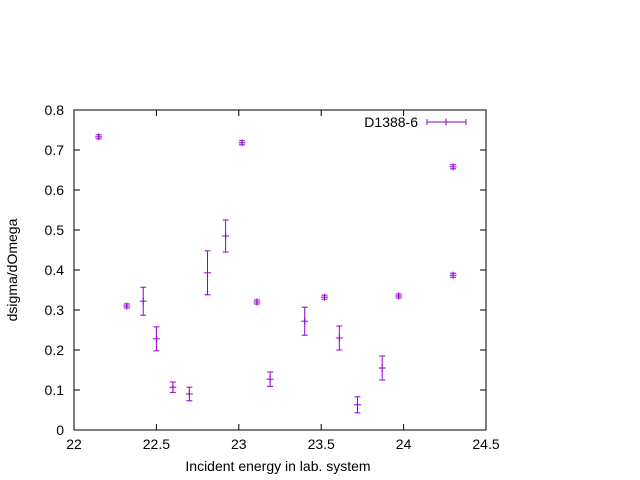 This screenshot has width=640, height=480. I want to click on x-tick-label: 23.5, so click(321, 444).